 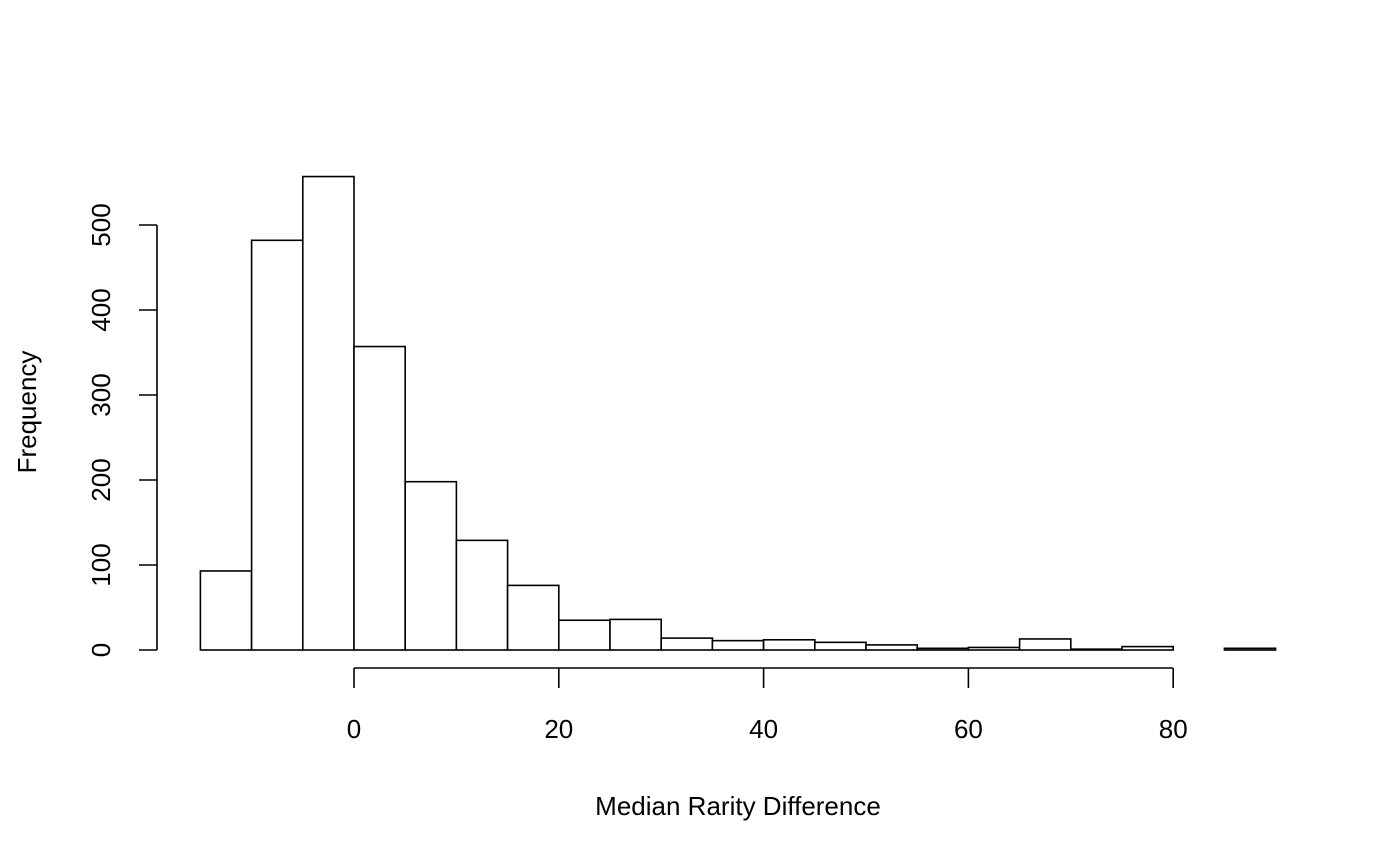 What do you see at coordinates (1173, 729) in the screenshot?
I see `x-tick-label: 80` at bounding box center [1173, 729].